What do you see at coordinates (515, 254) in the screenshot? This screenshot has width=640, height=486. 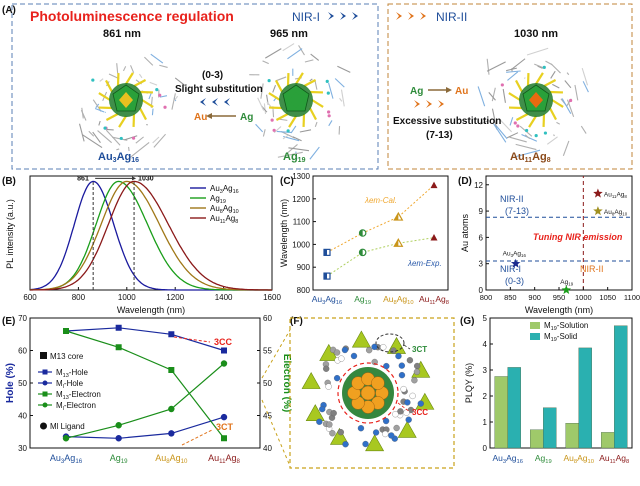 I see `panel-d-point-label: Au3Ag16` at bounding box center [515, 254].